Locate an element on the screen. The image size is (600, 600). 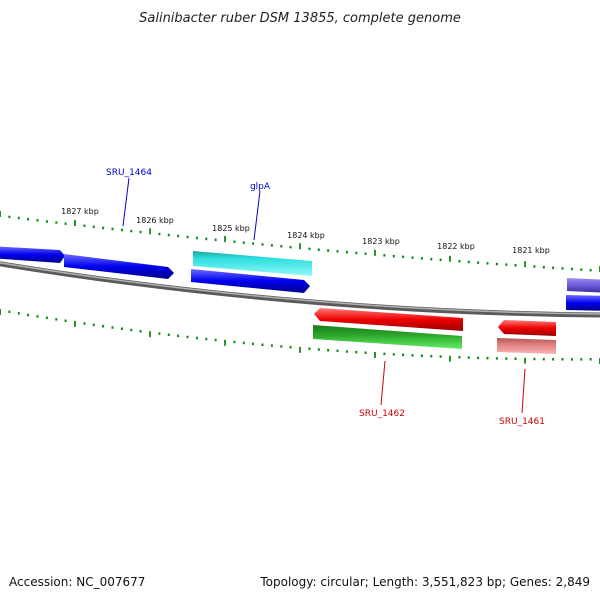
scale-label: 1824 kbp is located at coordinates (306, 235).